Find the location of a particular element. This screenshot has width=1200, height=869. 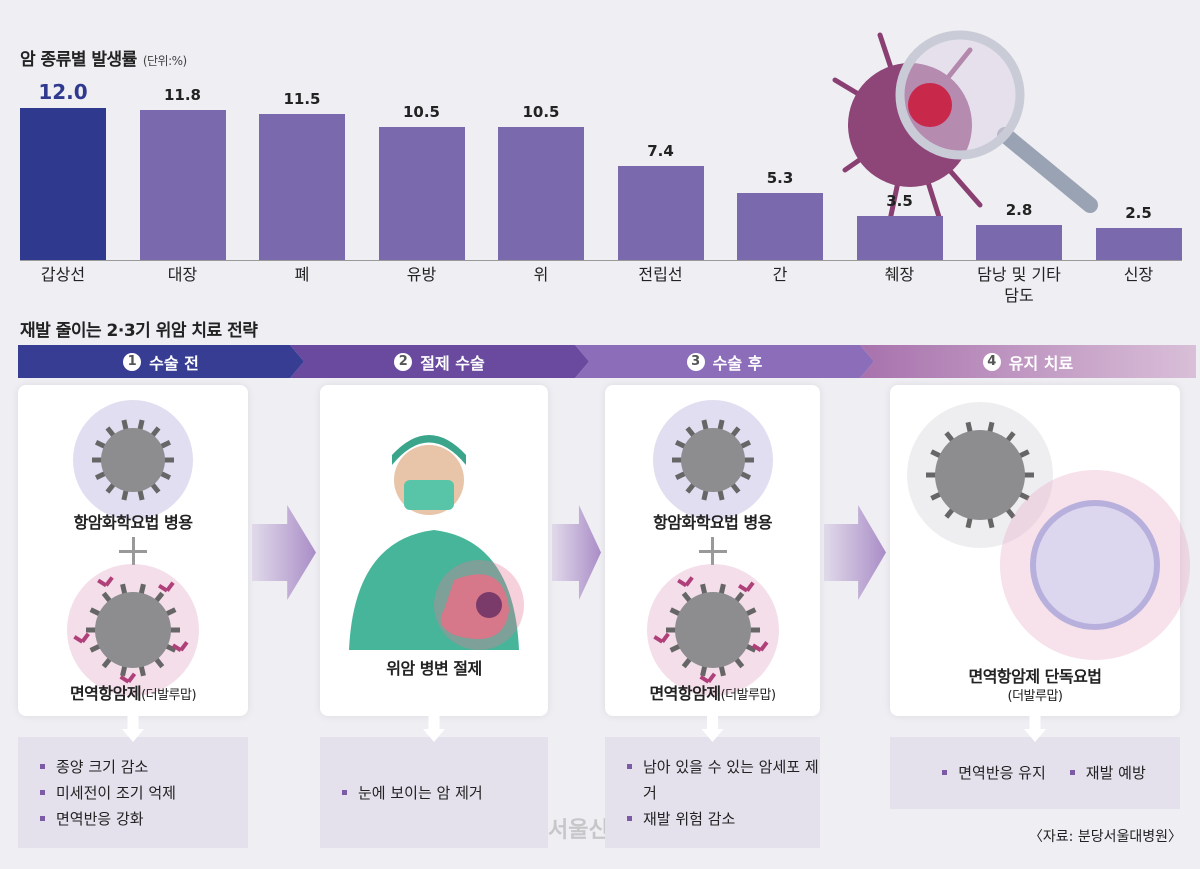

panel: 위암 병변 절제 is located at coordinates (434, 550).